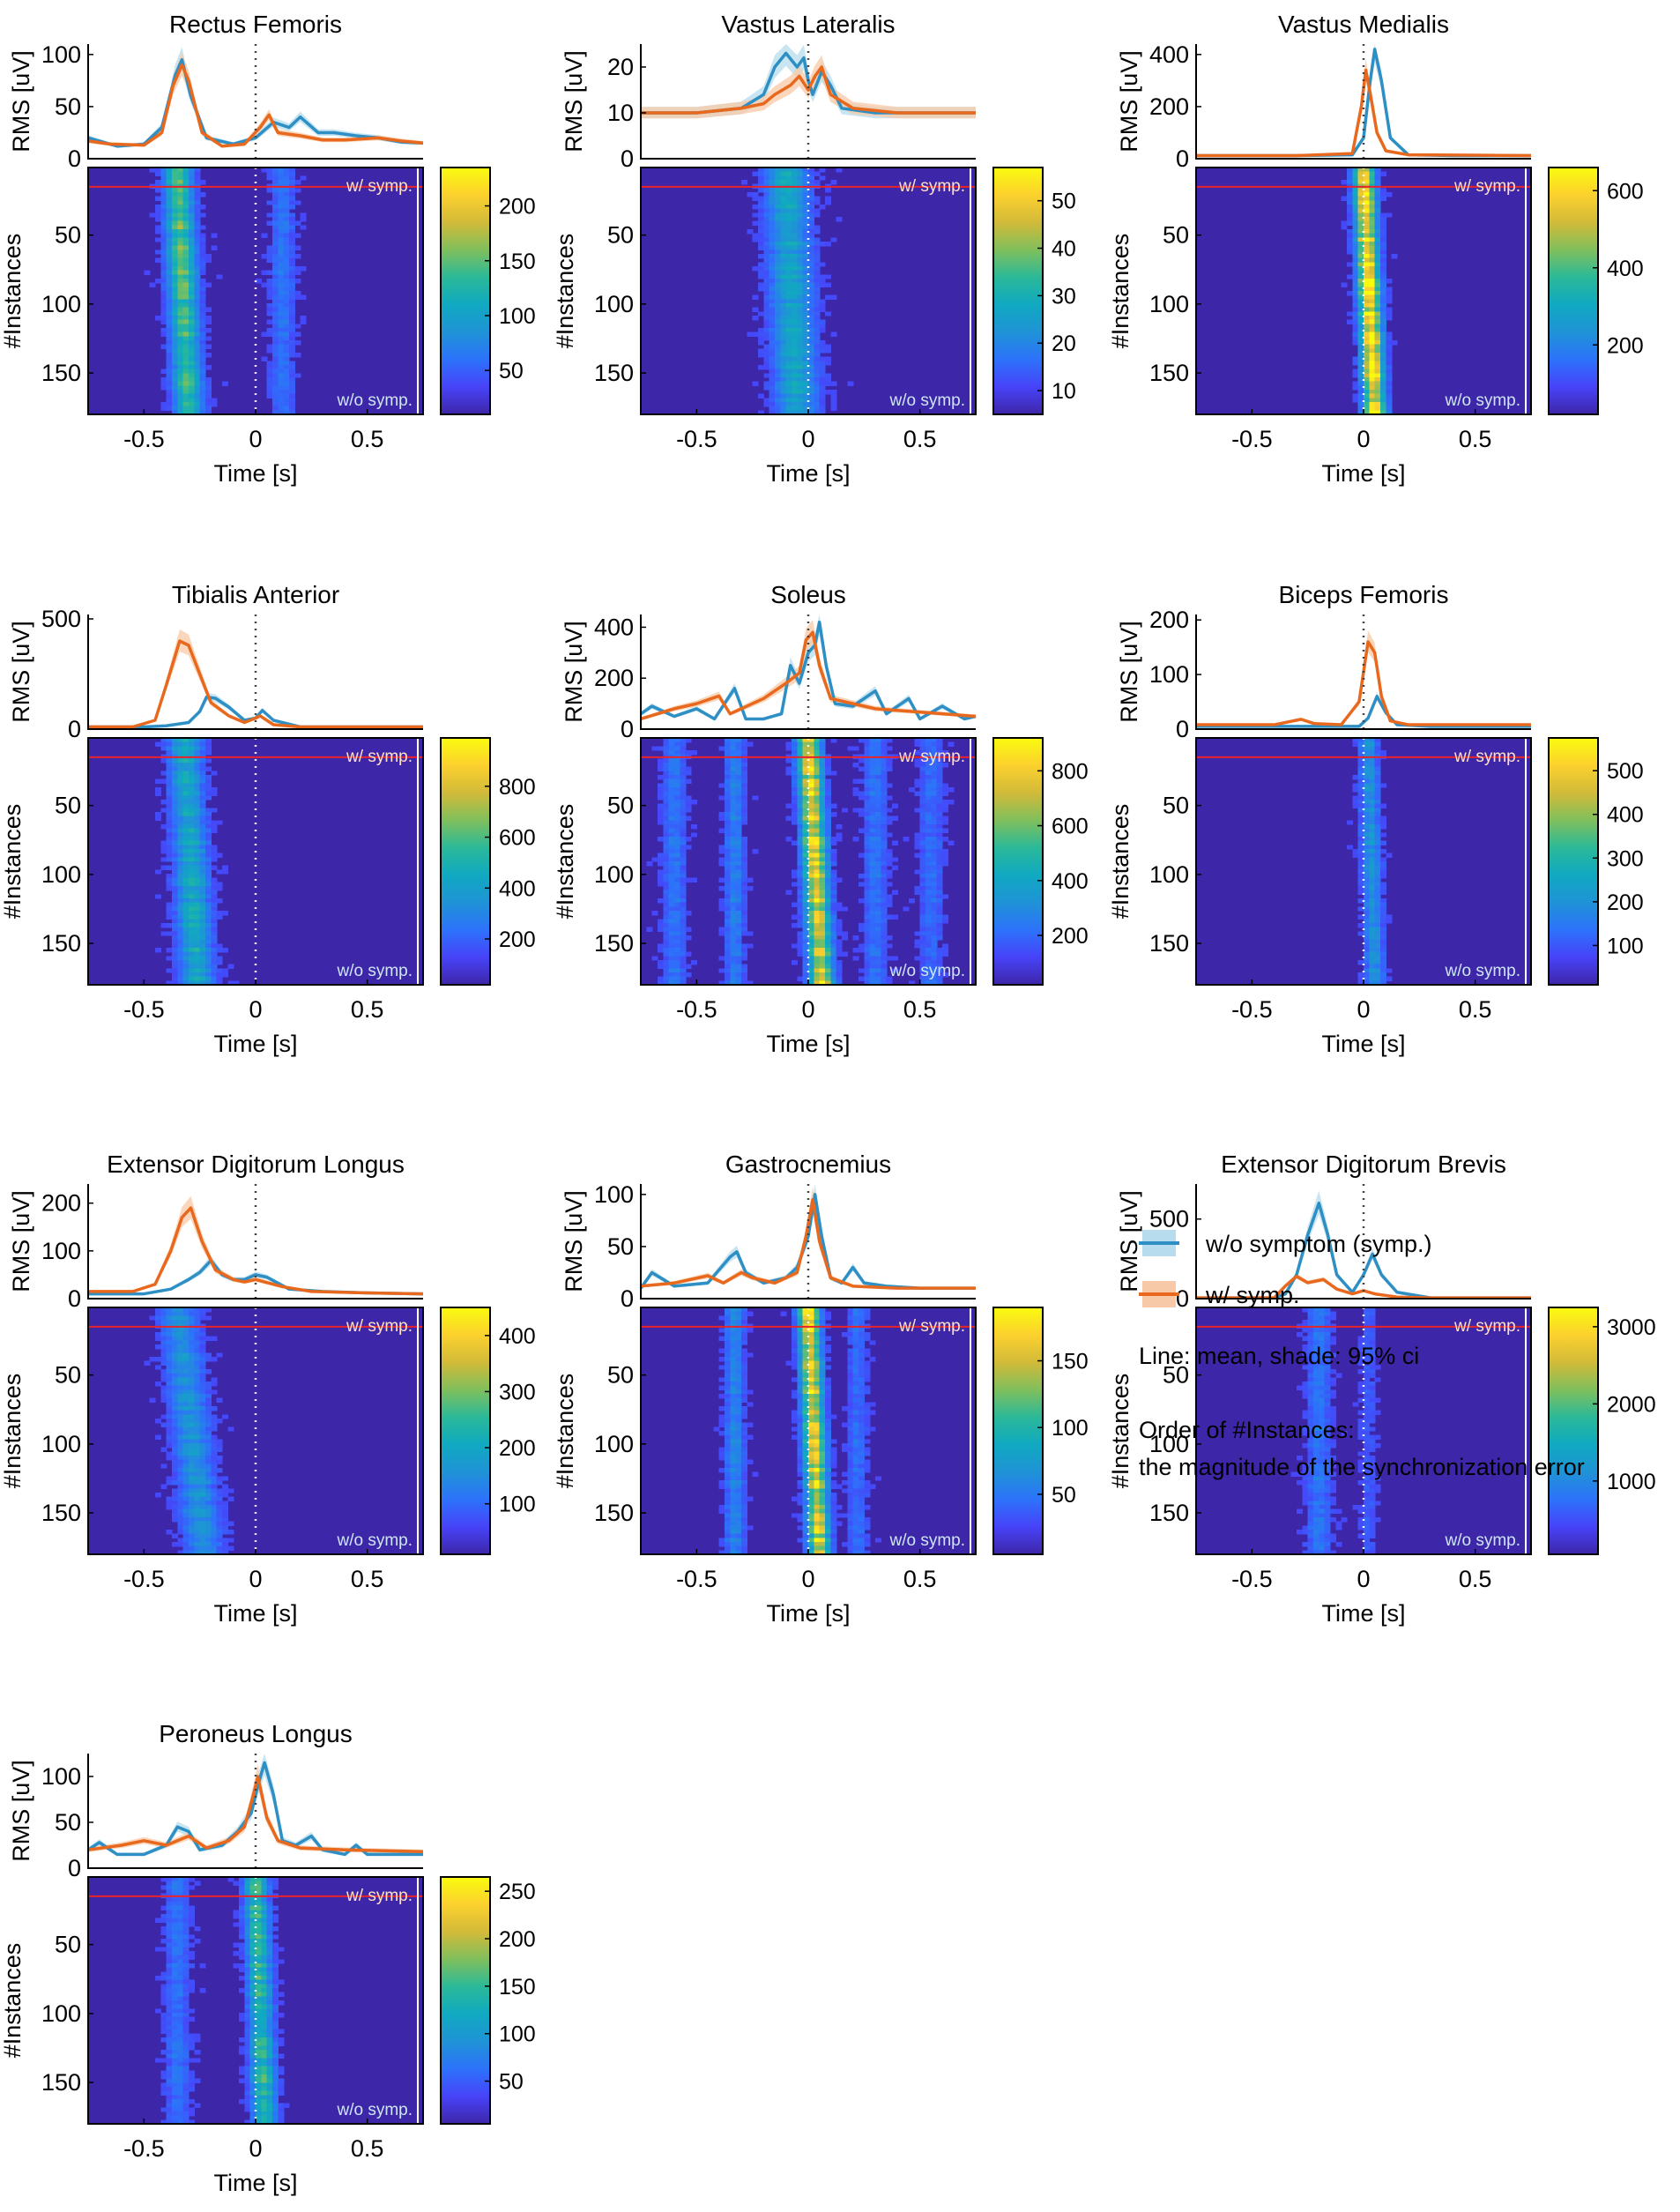 The width and height of the screenshot is (1680, 2212). I want to click on instance-tick-label: 150, so click(1169, 373).